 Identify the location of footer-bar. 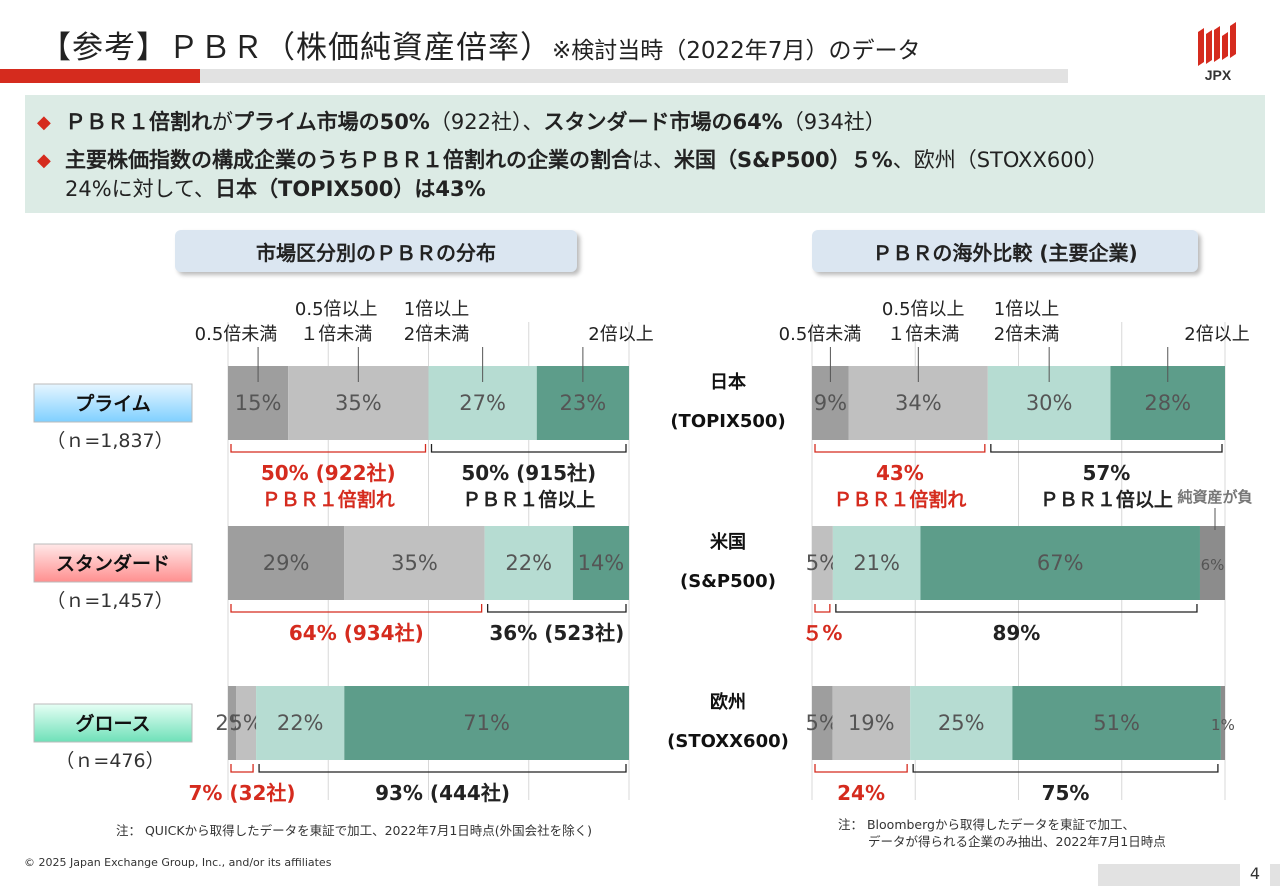
(1189, 875).